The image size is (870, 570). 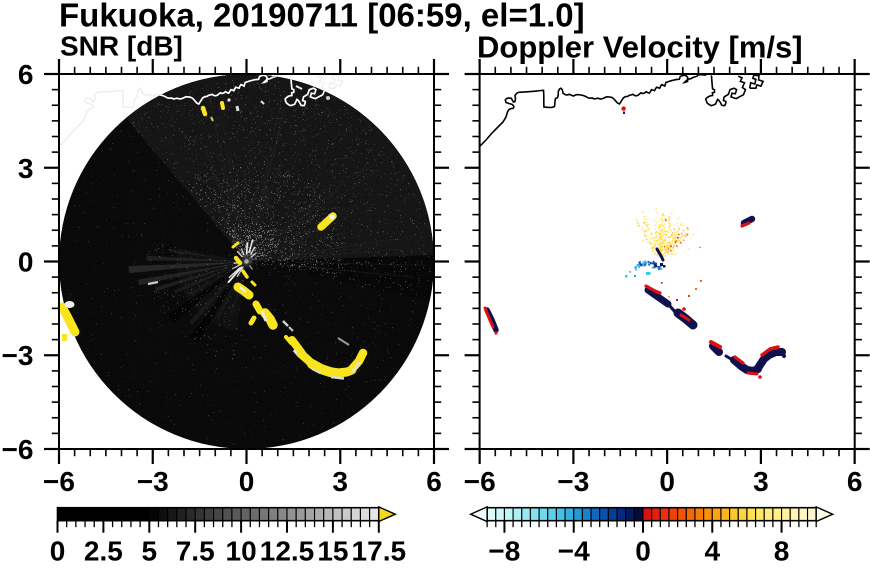 What do you see at coordinates (150, 551) in the screenshot?
I see `svg-text: 5` at bounding box center [150, 551].